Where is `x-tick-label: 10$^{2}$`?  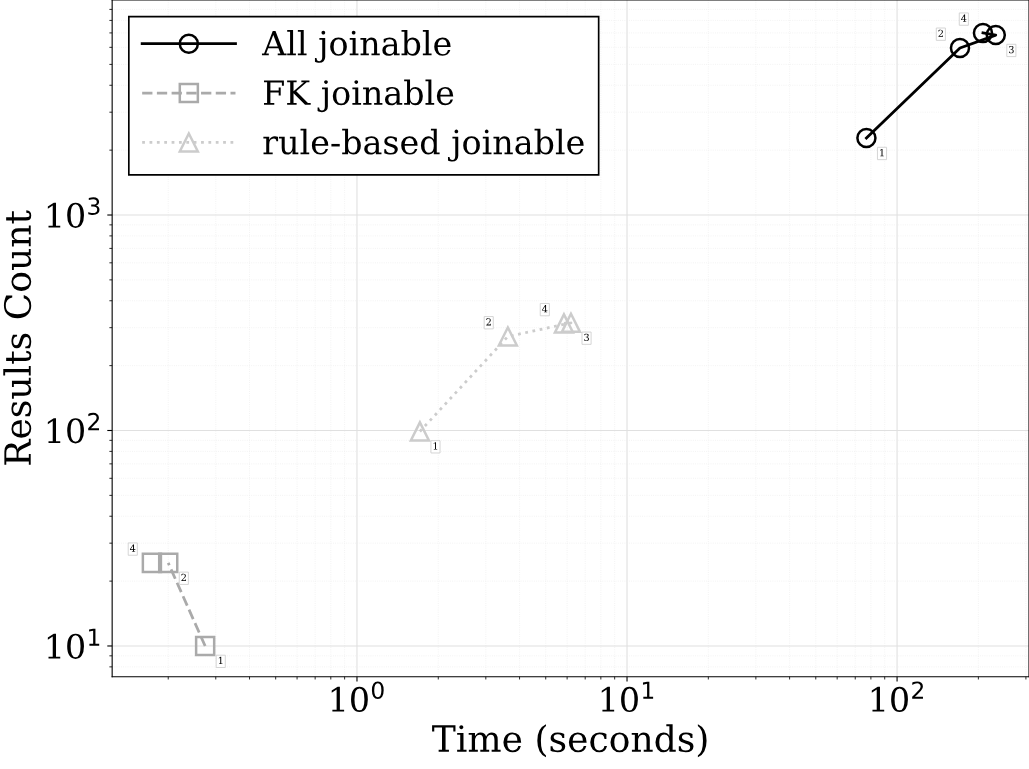 x-tick-label: 10$^{2}$ is located at coordinates (897, 696).